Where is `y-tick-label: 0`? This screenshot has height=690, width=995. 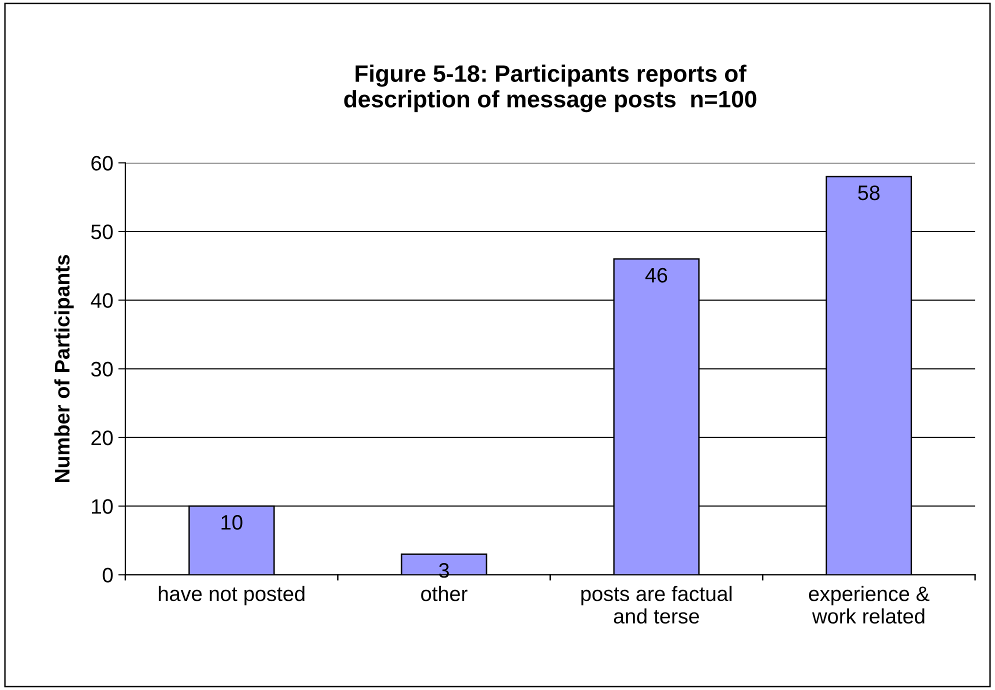
y-tick-label: 0 is located at coordinates (107, 575).